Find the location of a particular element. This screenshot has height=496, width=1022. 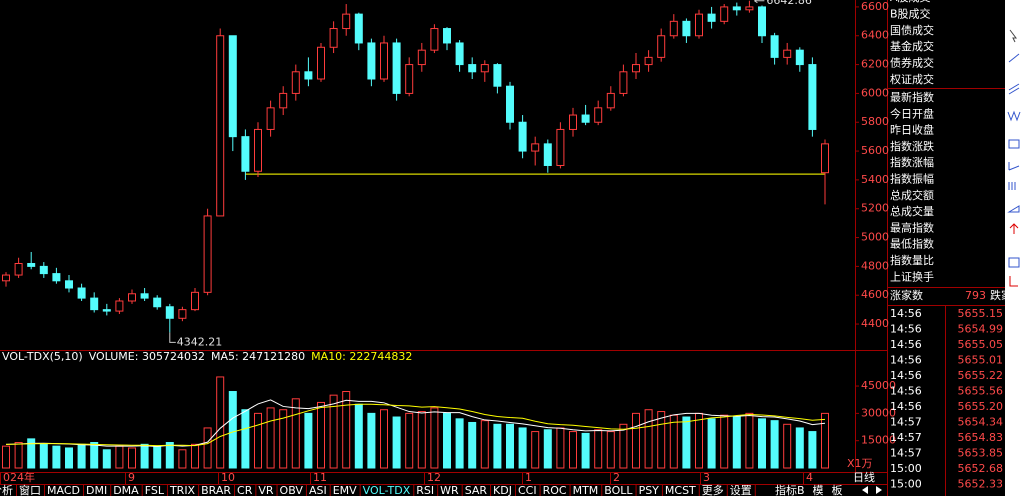

indicator-tab: EMV is located at coordinates (345, 490).